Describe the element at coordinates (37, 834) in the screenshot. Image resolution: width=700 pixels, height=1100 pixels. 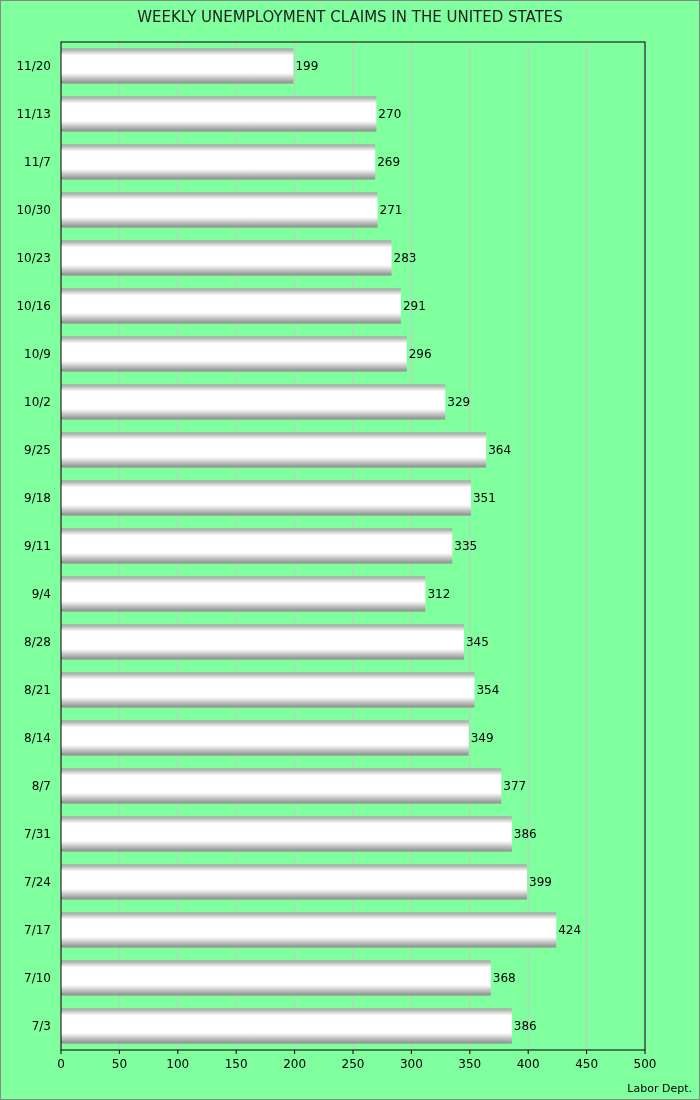
I see `y-tick-label: 7/31` at that location.